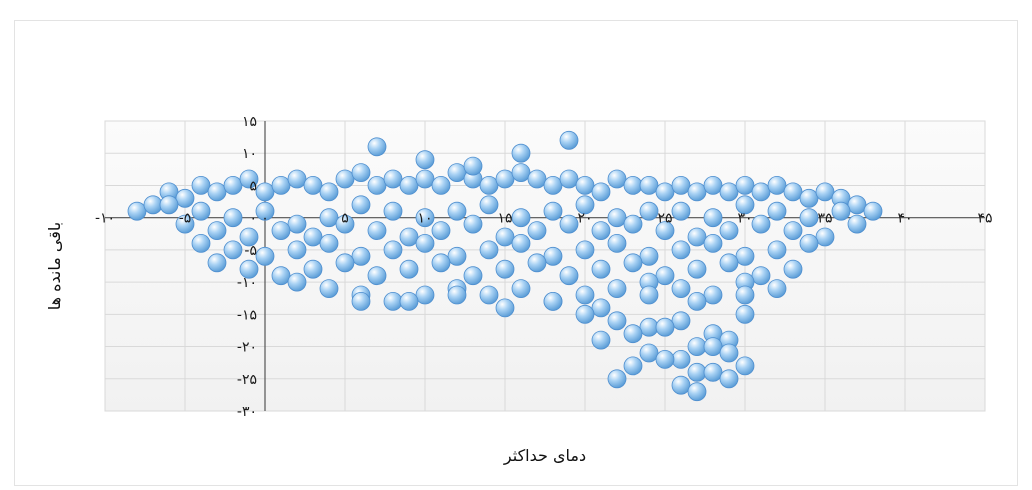 This screenshot has width=1032, height=490. I want to click on y-tick-label: ۱۵, so click(249, 122).